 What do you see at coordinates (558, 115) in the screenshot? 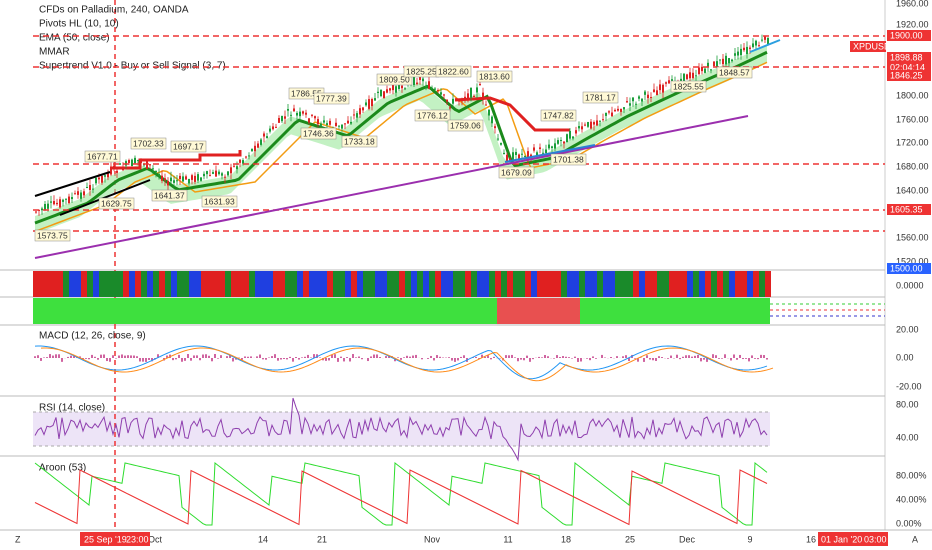
I see `pivot-label: 1747.82` at bounding box center [558, 115].